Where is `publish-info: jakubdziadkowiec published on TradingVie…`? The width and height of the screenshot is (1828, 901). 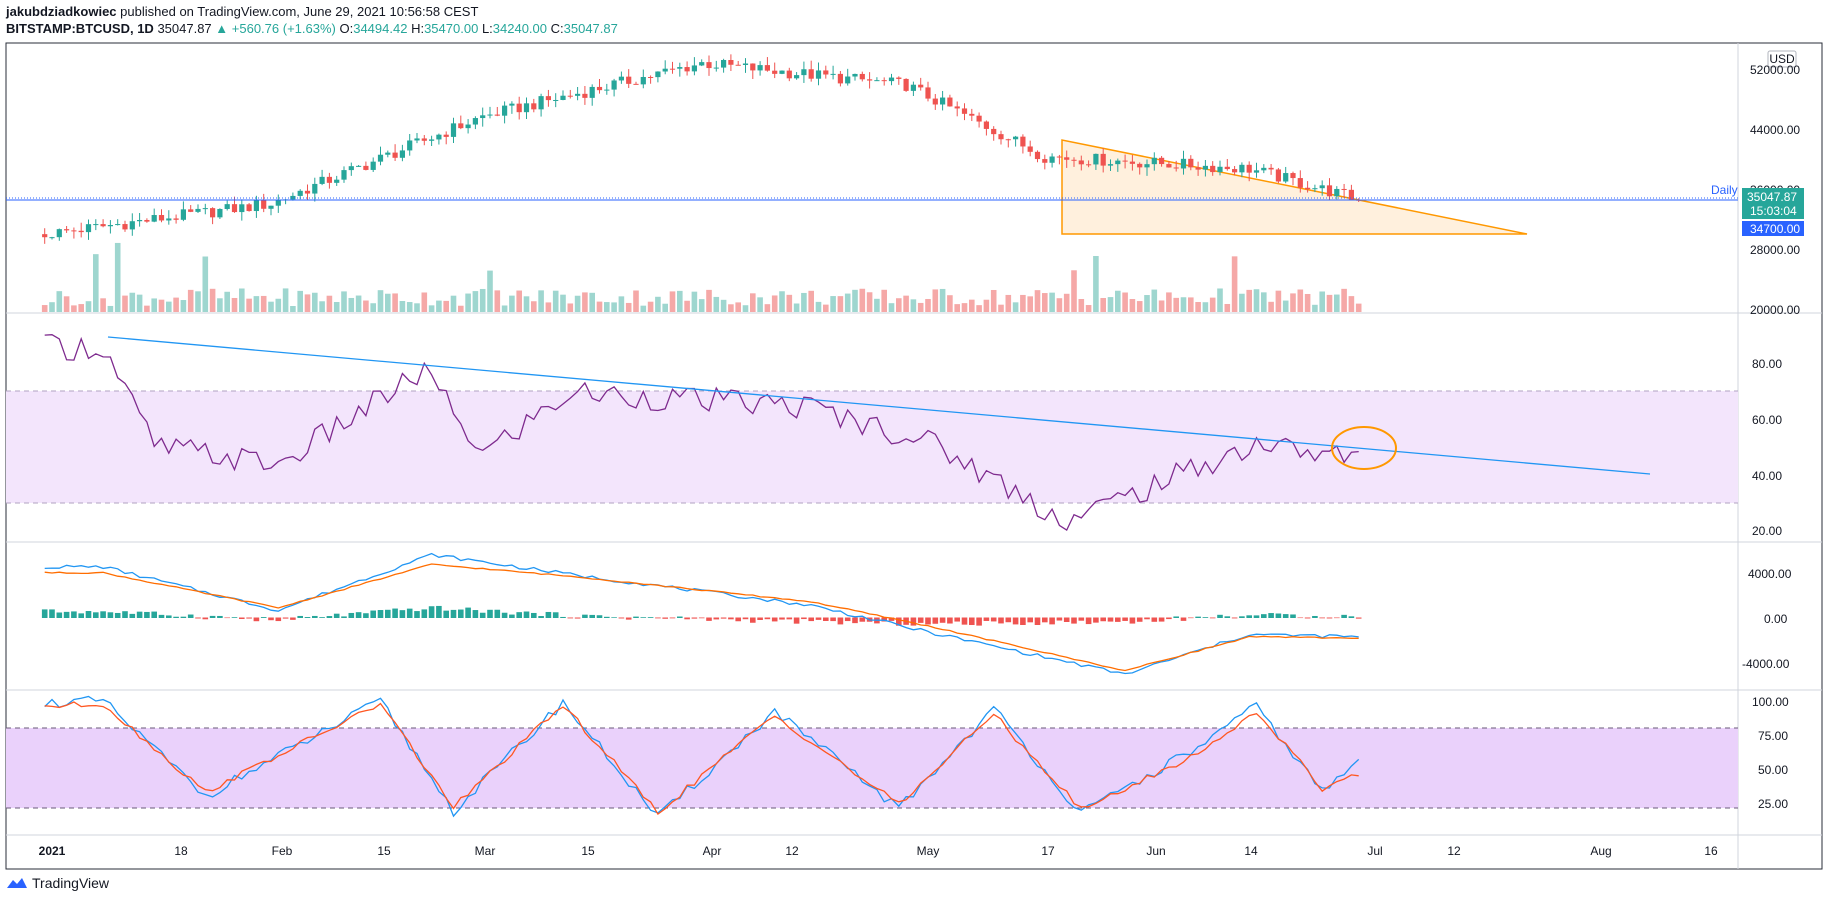
publish-info: jakubdziadkowiec published on TradingVie… is located at coordinates (242, 11).